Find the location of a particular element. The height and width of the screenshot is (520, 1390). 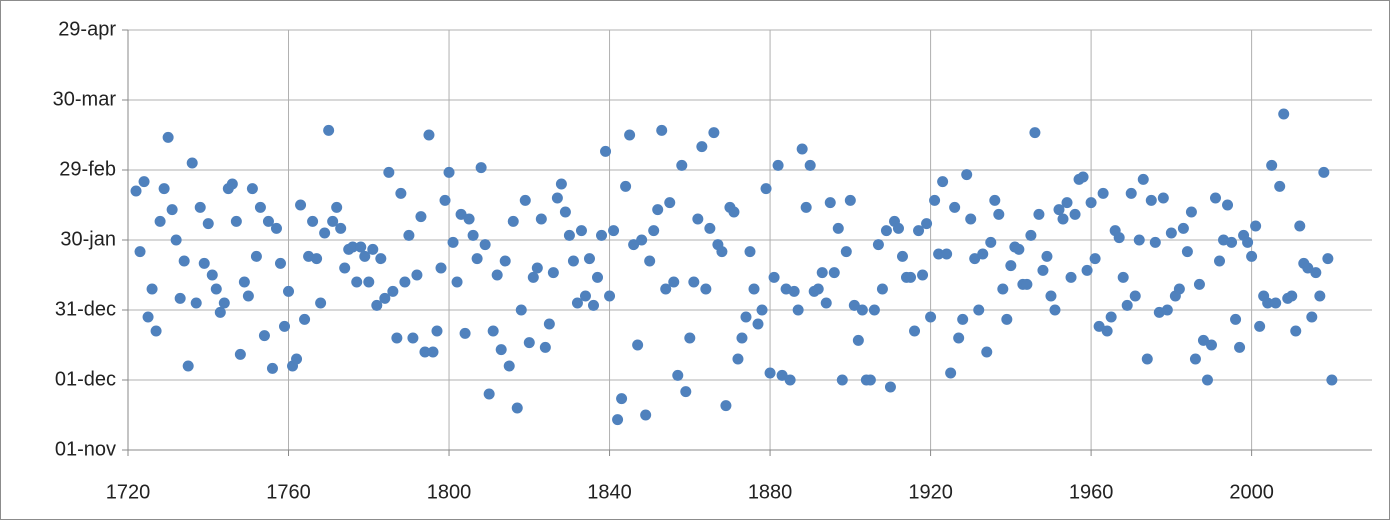

x-tick-label: 1760 is located at coordinates (288, 492).